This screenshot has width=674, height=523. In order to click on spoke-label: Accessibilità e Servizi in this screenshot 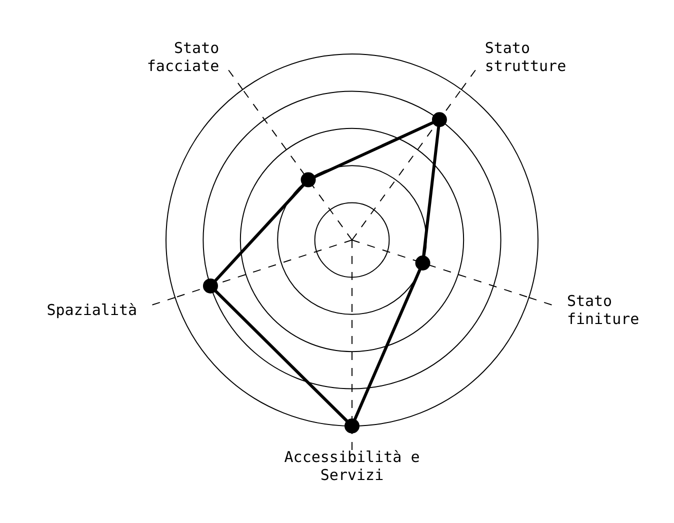, I will do `click(352, 466)`.